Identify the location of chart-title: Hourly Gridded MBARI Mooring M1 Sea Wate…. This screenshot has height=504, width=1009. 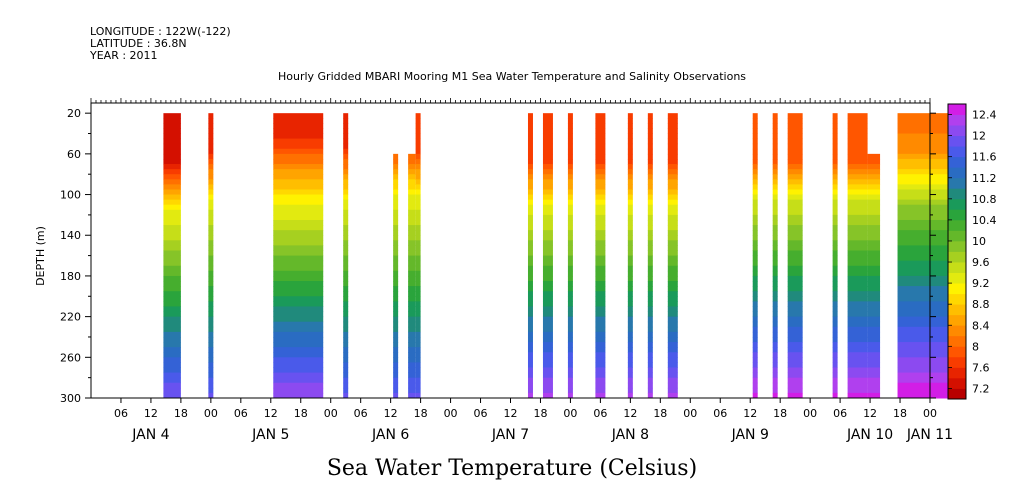
(512, 76).